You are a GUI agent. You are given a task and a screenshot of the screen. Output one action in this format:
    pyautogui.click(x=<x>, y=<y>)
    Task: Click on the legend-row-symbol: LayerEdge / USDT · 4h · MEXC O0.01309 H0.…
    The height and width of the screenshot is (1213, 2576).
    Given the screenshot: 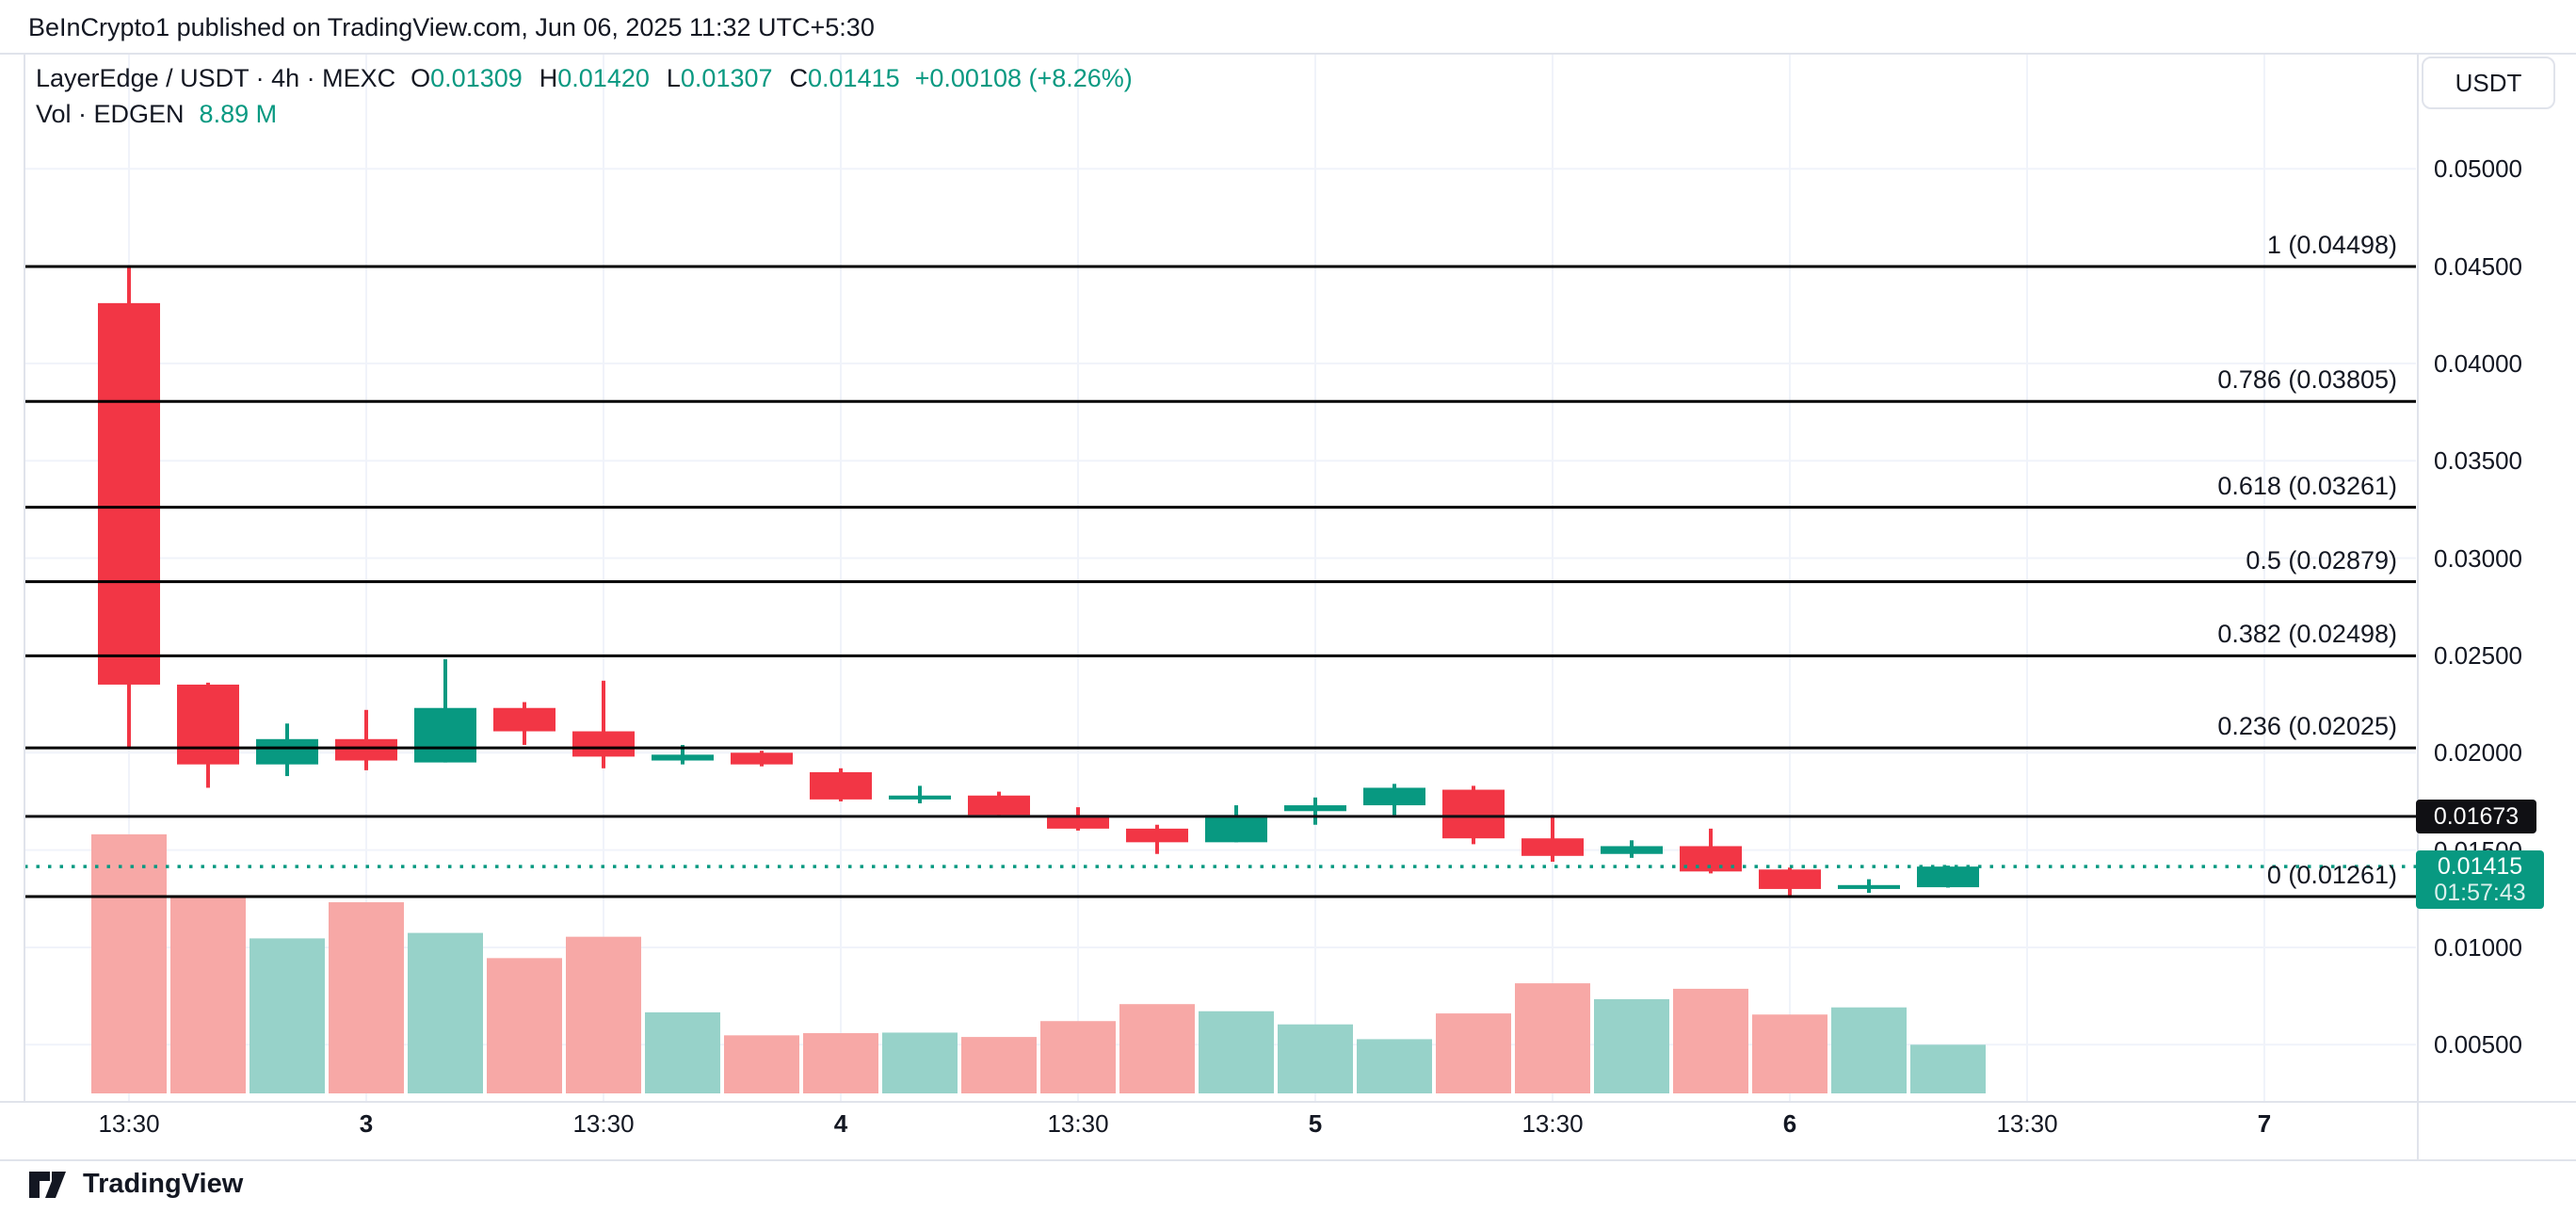 What is the action you would take?
    pyautogui.click(x=584, y=78)
    